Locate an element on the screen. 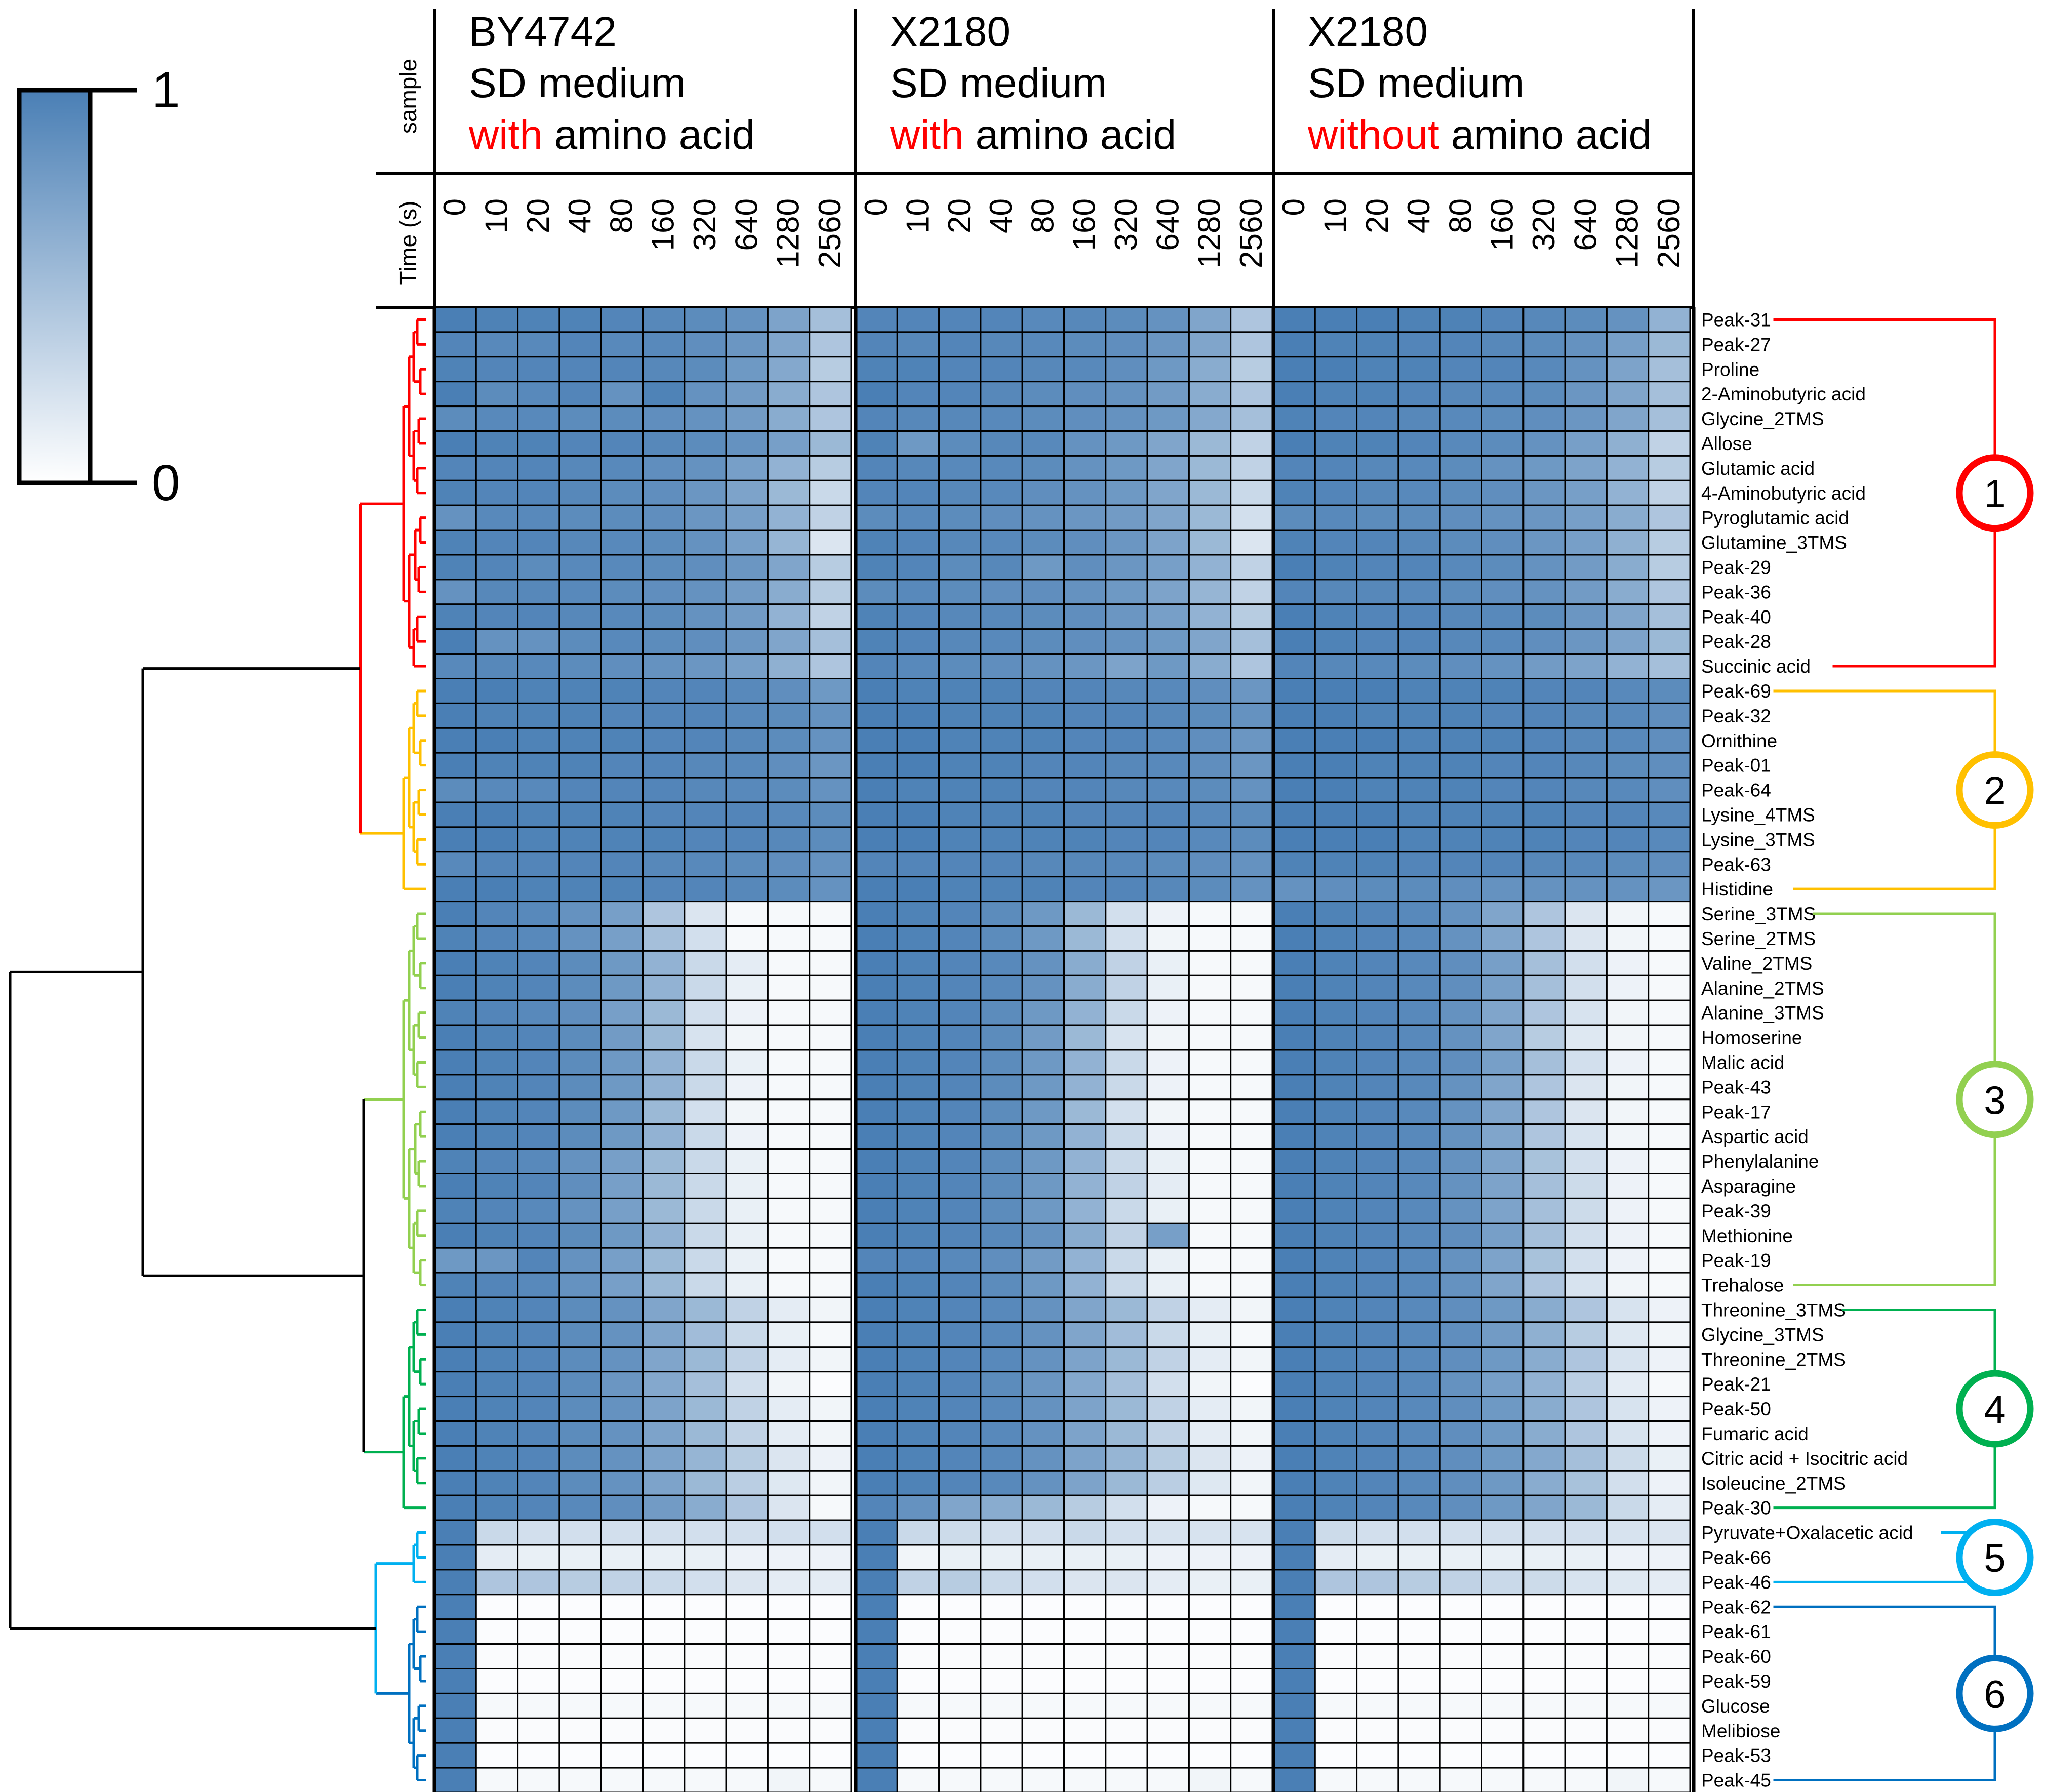  time-label-2-40: 40 is located at coordinates (1001, 215).